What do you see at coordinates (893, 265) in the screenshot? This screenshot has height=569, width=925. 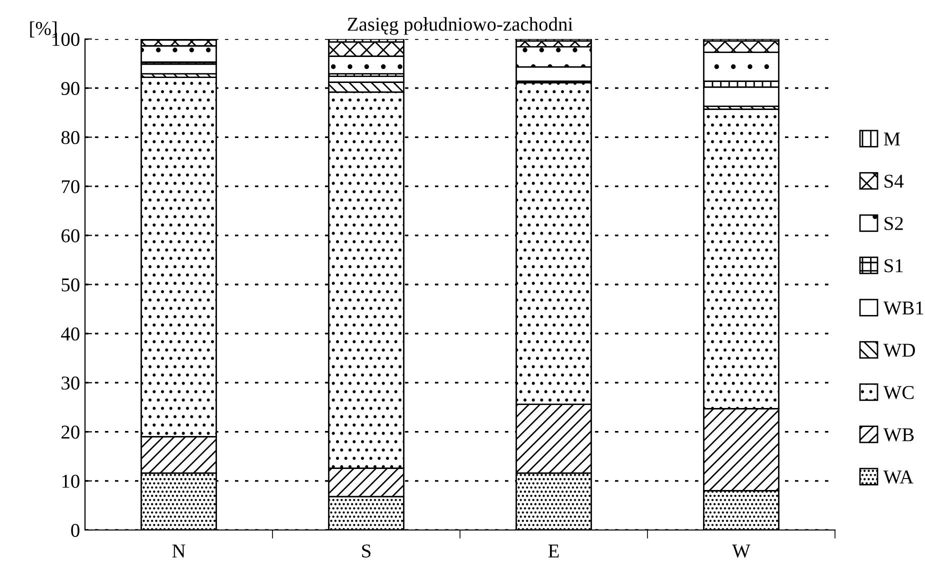 I see `legend-label: S1` at bounding box center [893, 265].